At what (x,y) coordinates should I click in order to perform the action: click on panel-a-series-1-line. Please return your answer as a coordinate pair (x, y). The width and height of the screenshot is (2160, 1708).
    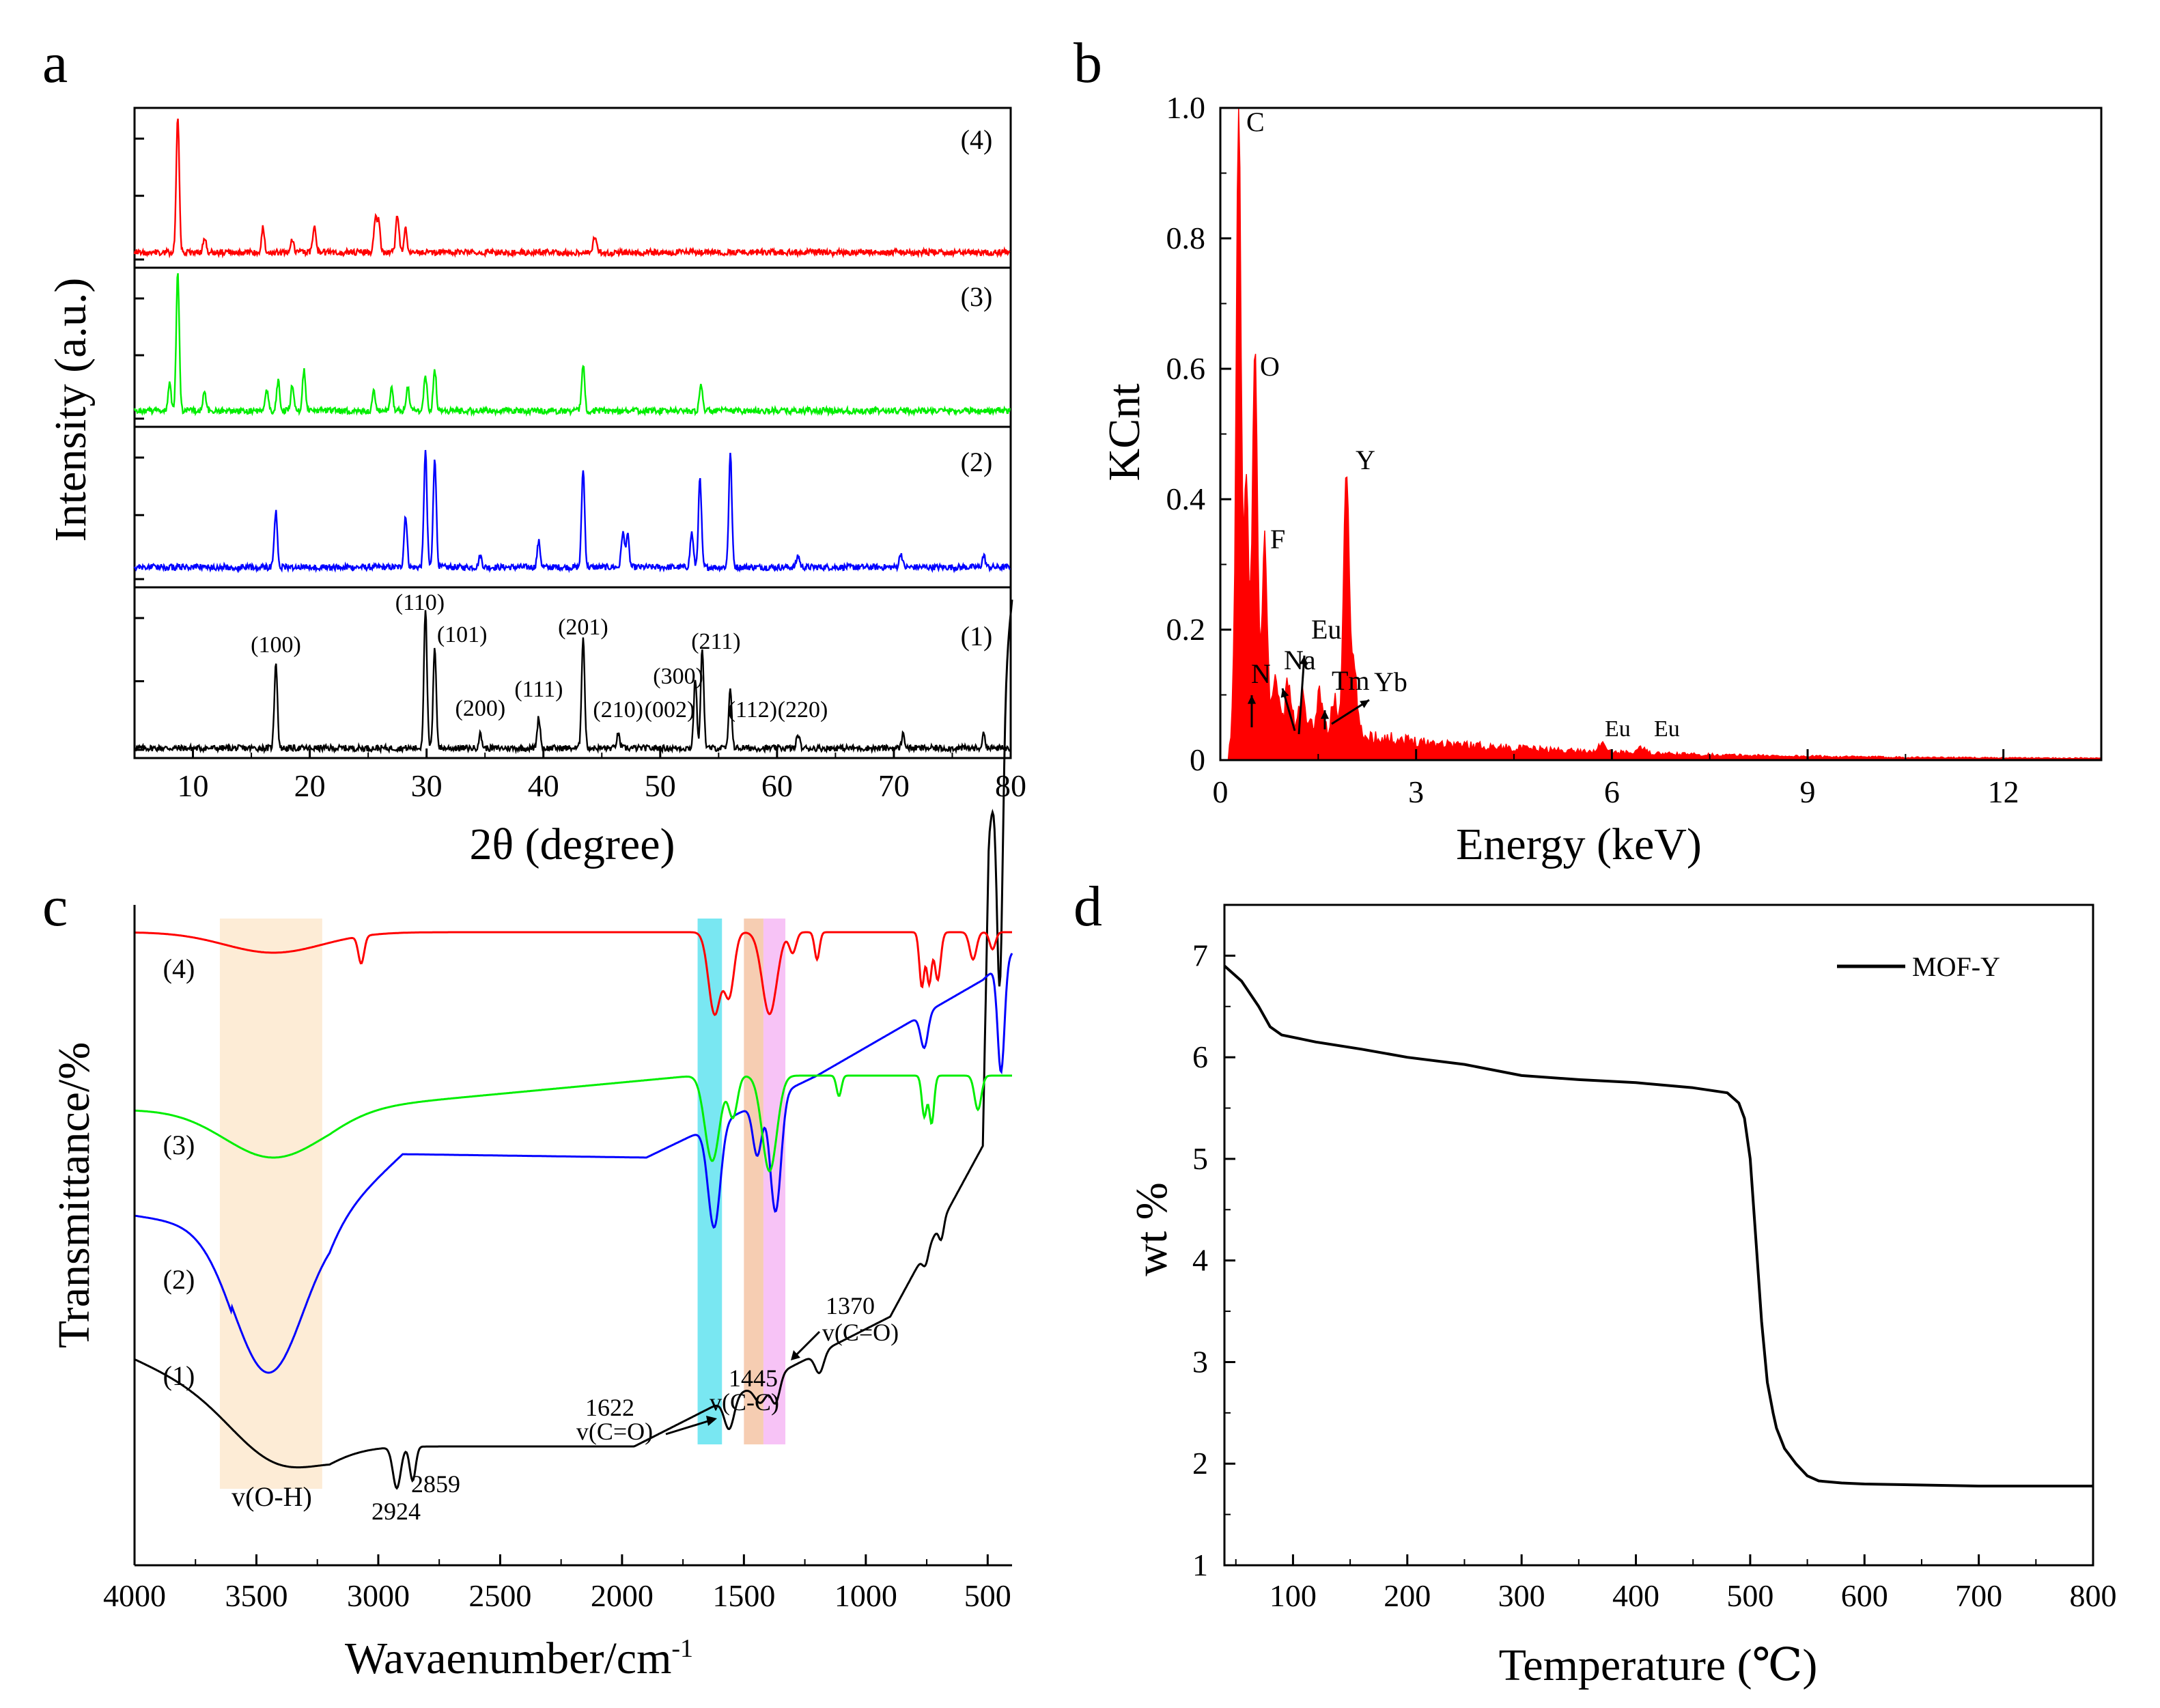
    Looking at the image, I should click on (572, 682).